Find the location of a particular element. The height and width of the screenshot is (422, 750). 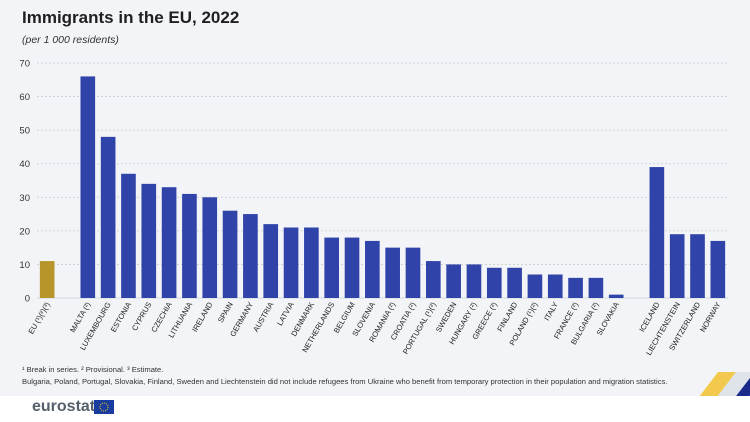

footer-bar is located at coordinates (375, 409).